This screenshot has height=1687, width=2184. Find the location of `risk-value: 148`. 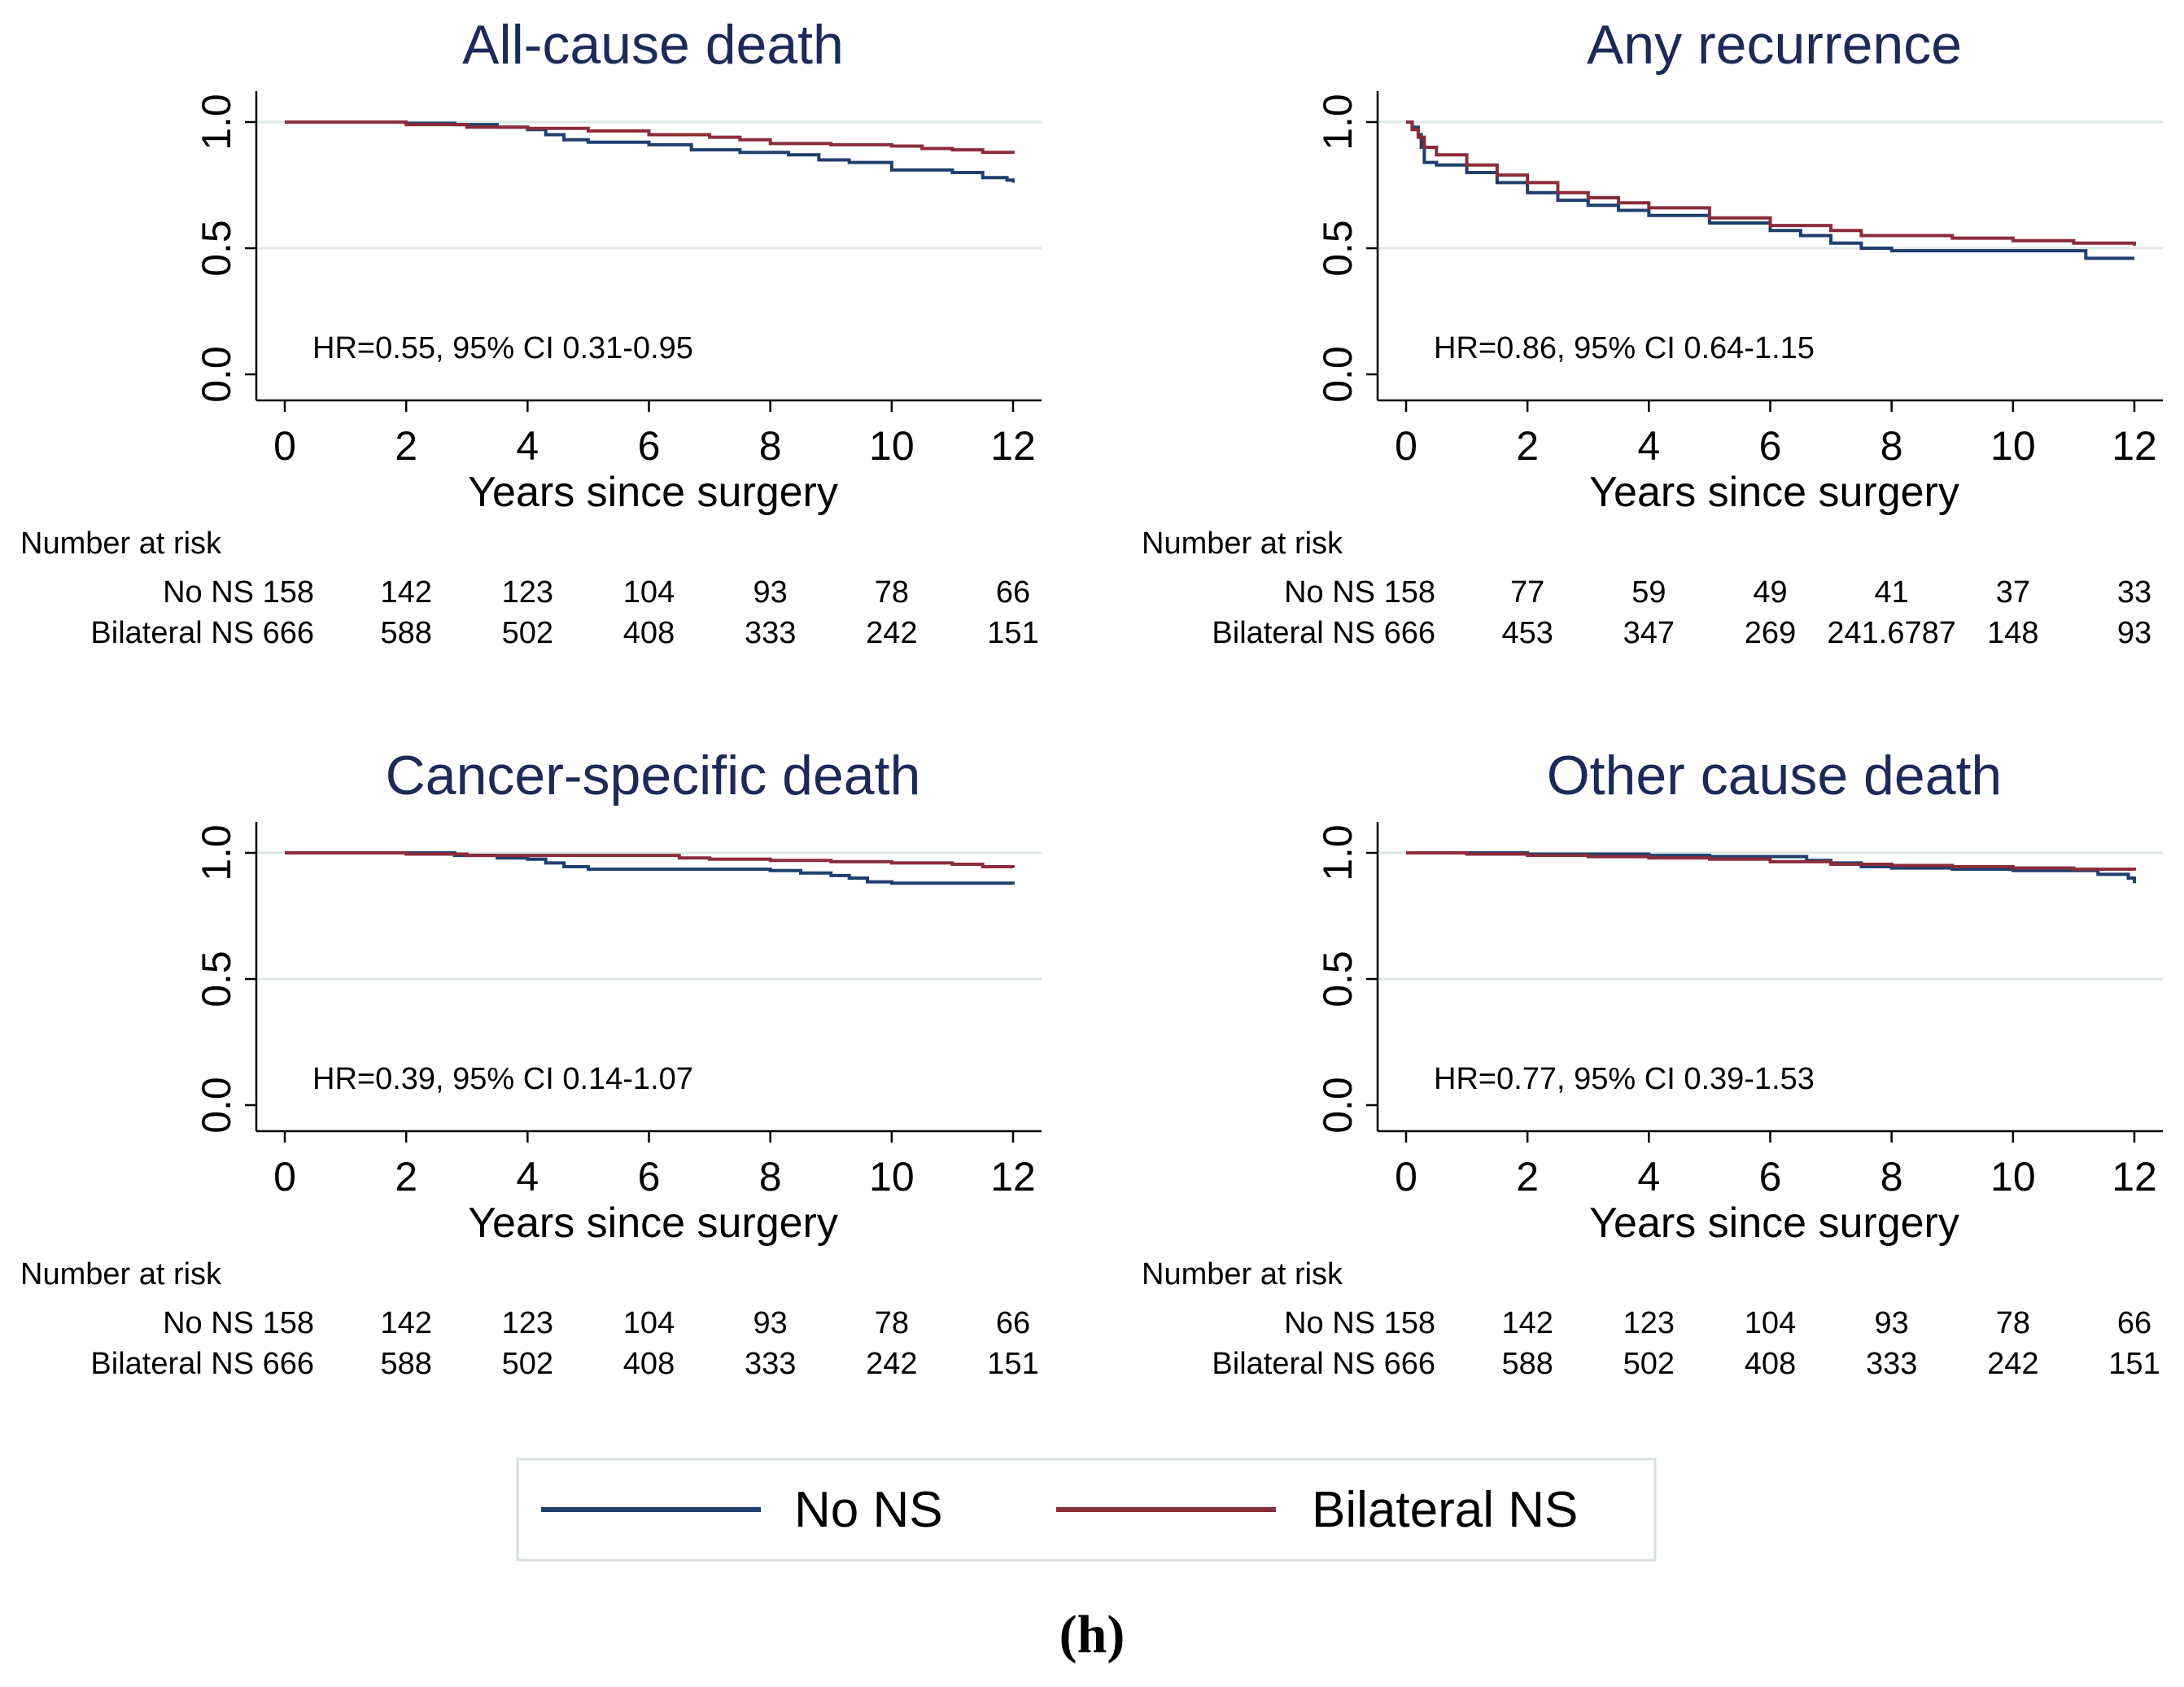

risk-value: 148 is located at coordinates (2013, 633).